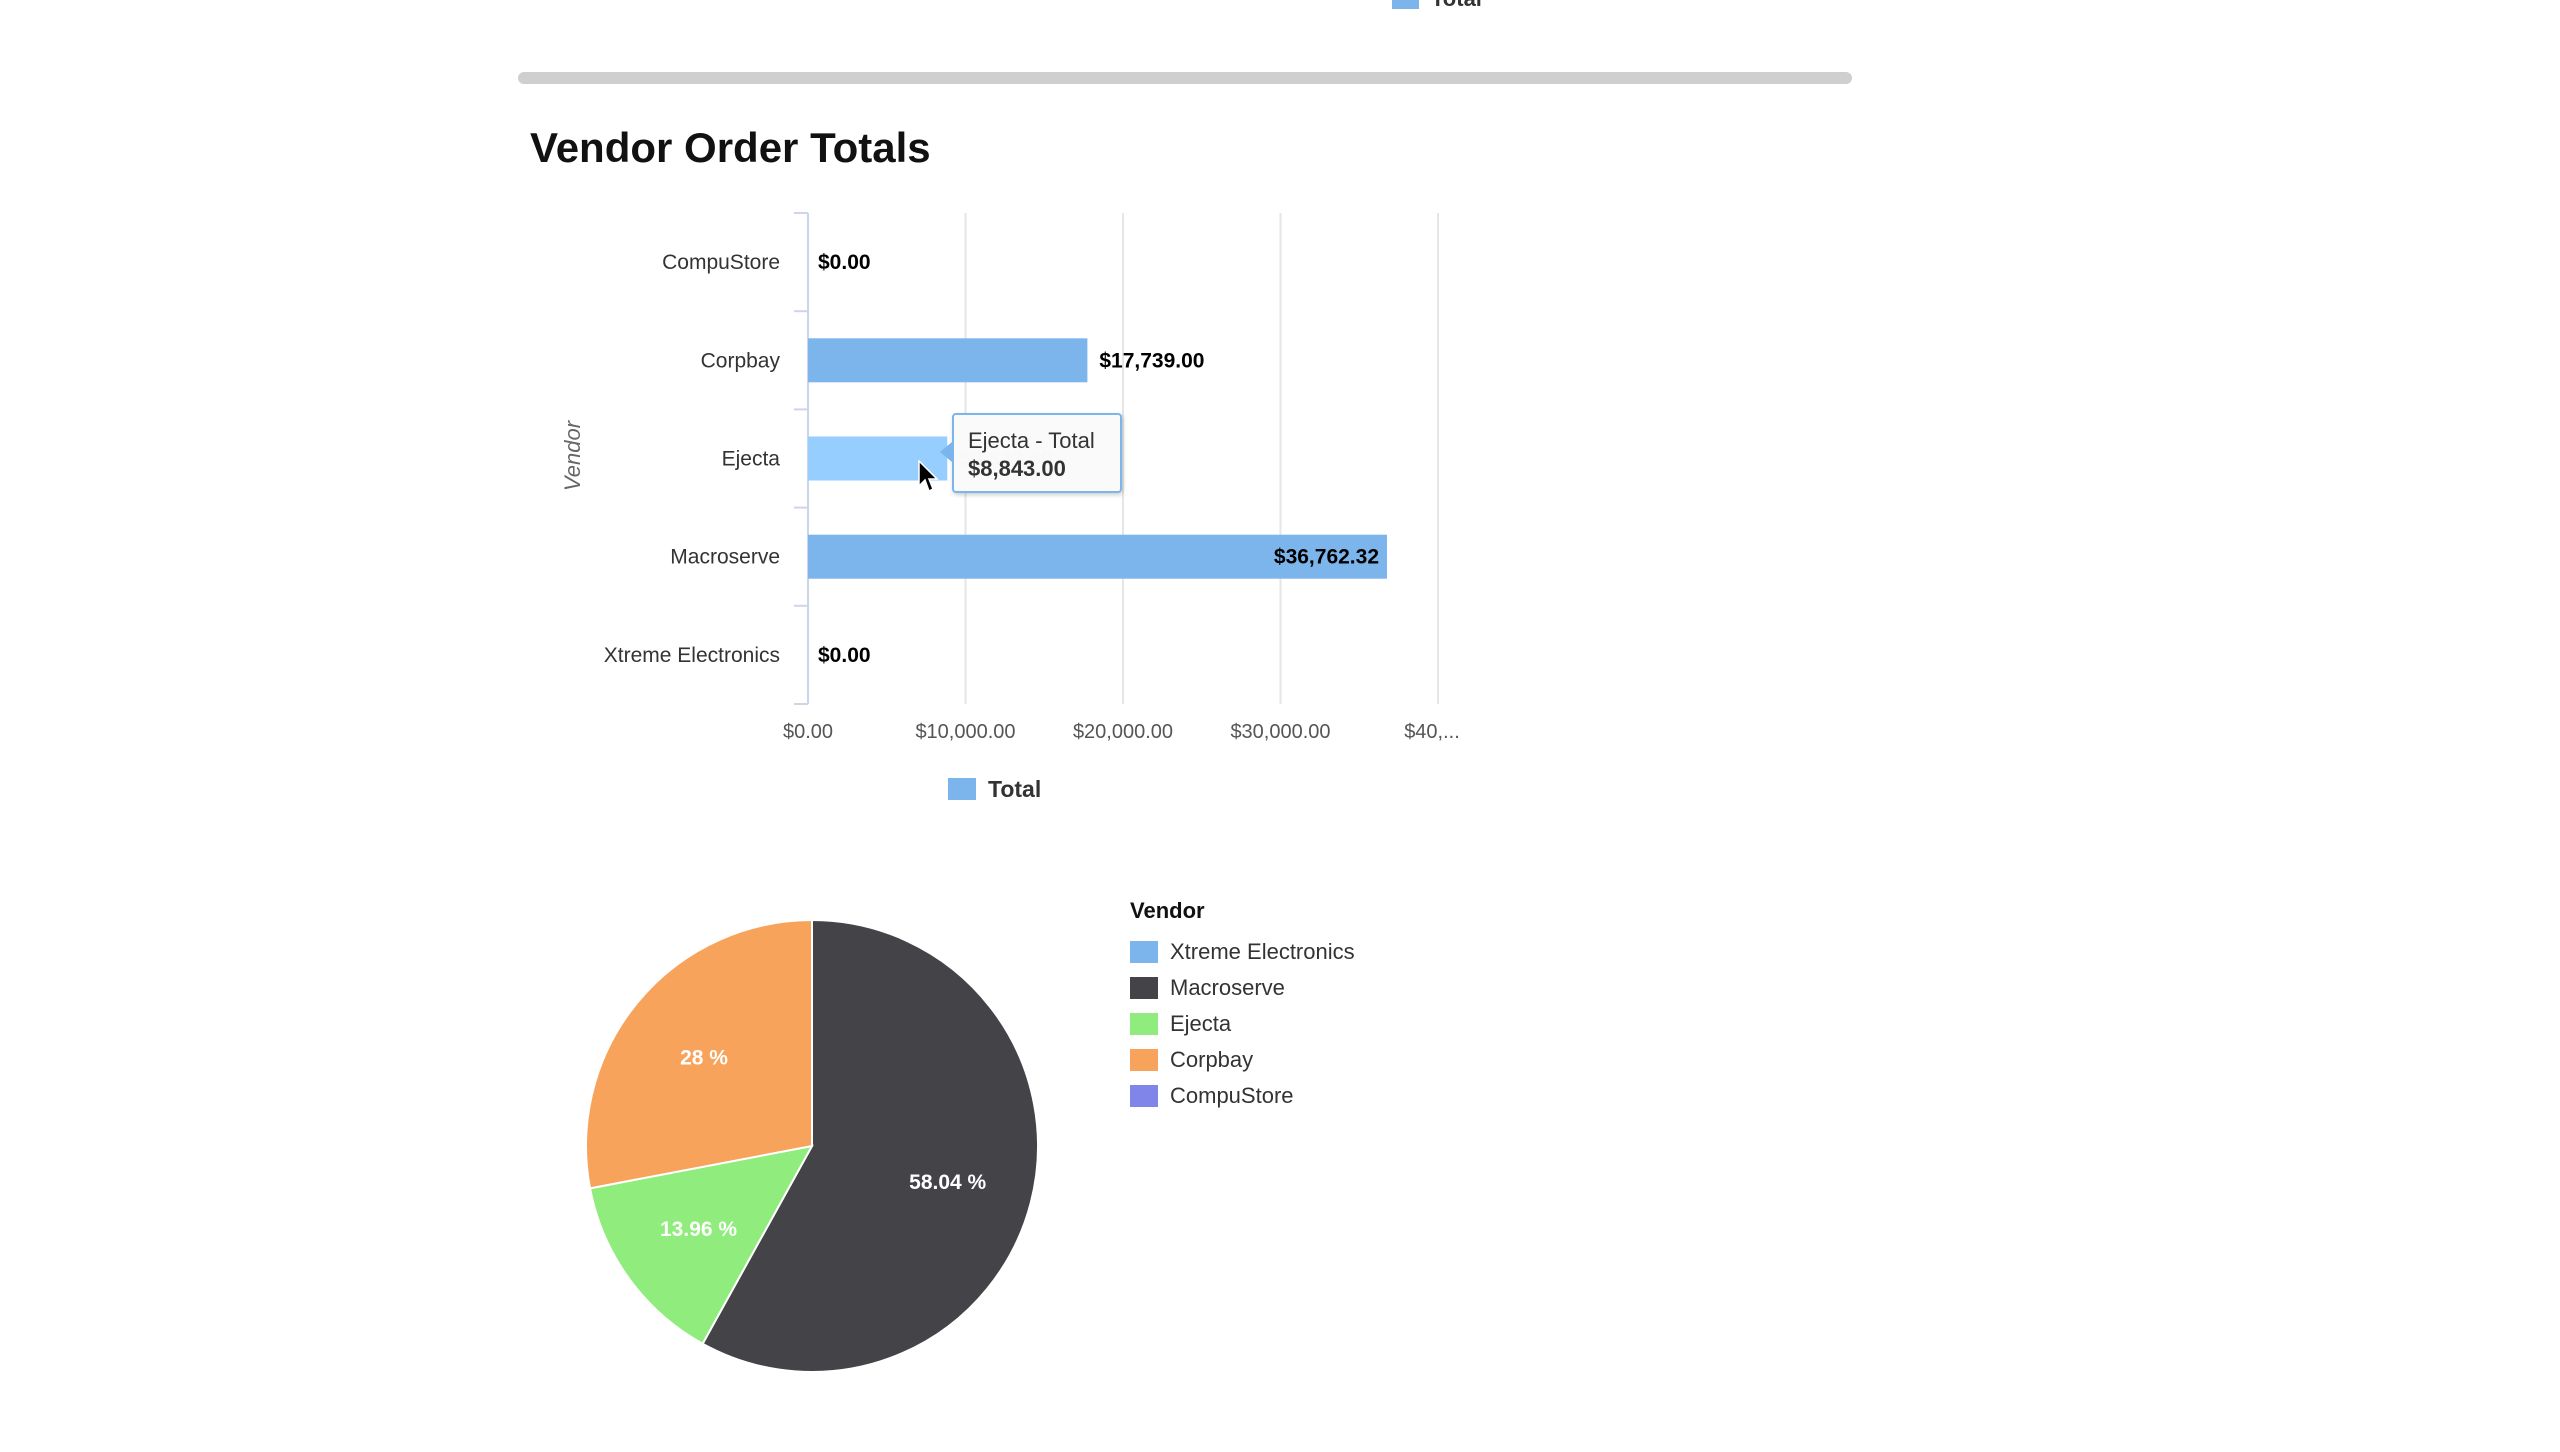 The image size is (2560, 1452). I want to click on legend-swatch, so click(962, 789).